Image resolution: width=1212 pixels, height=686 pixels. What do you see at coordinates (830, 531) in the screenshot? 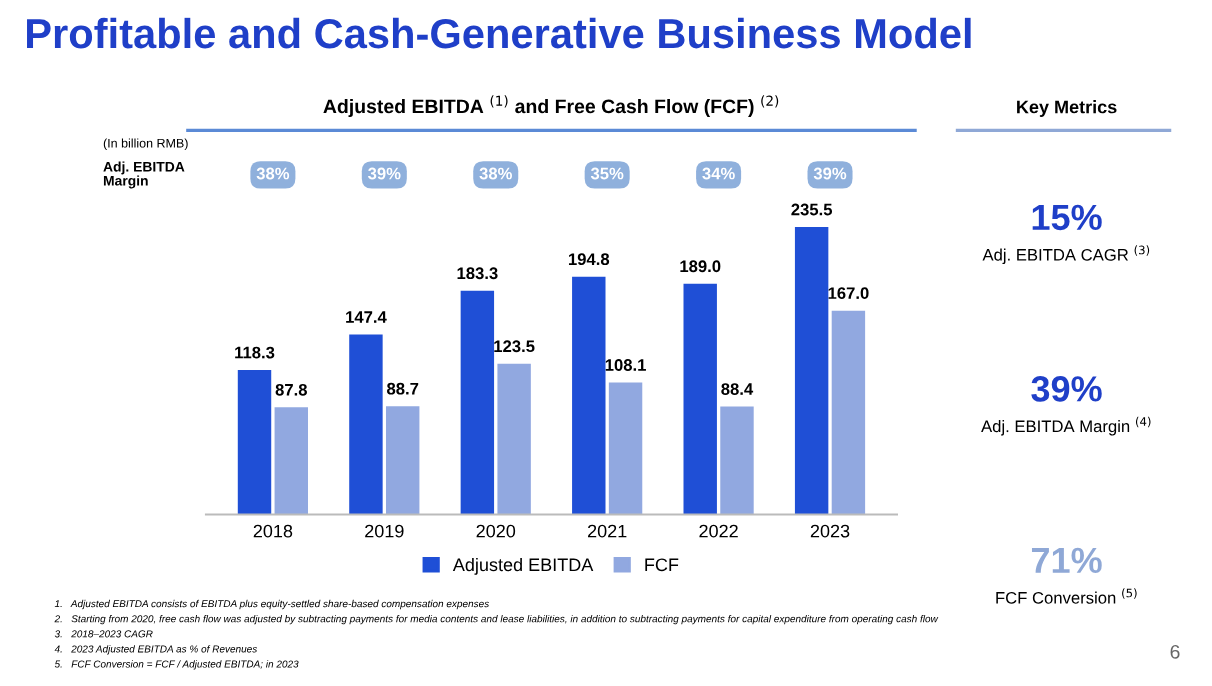
I see `x-tick-label: 2023` at bounding box center [830, 531].